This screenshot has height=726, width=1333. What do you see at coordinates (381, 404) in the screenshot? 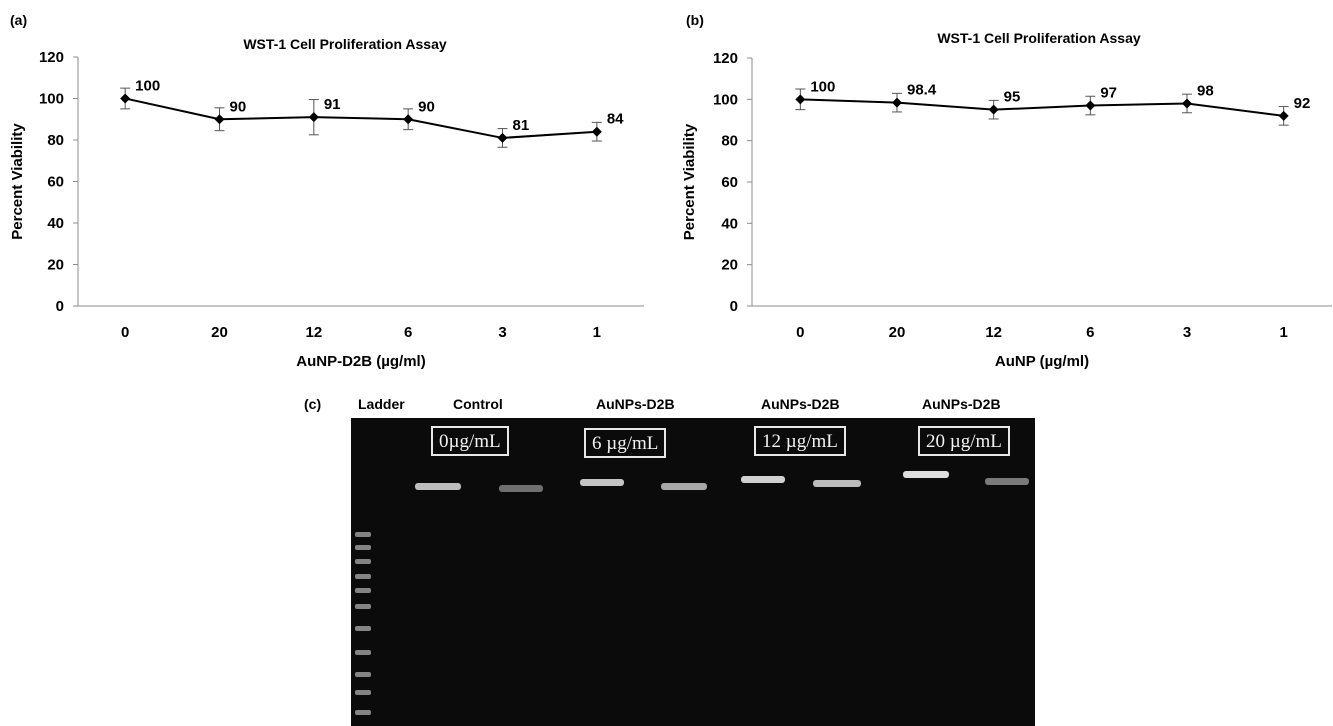
I see `gel-header-ladder: Ladder` at bounding box center [381, 404].